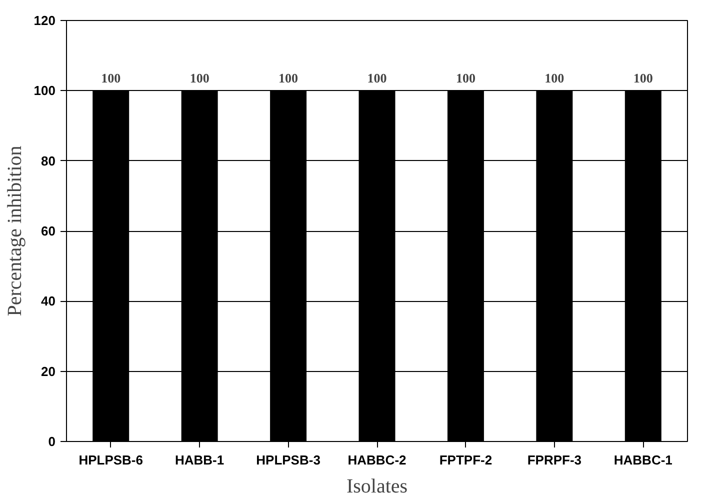 This screenshot has width=717, height=500. Describe the element at coordinates (52, 441) in the screenshot. I see `y-tick-label: 0` at that location.